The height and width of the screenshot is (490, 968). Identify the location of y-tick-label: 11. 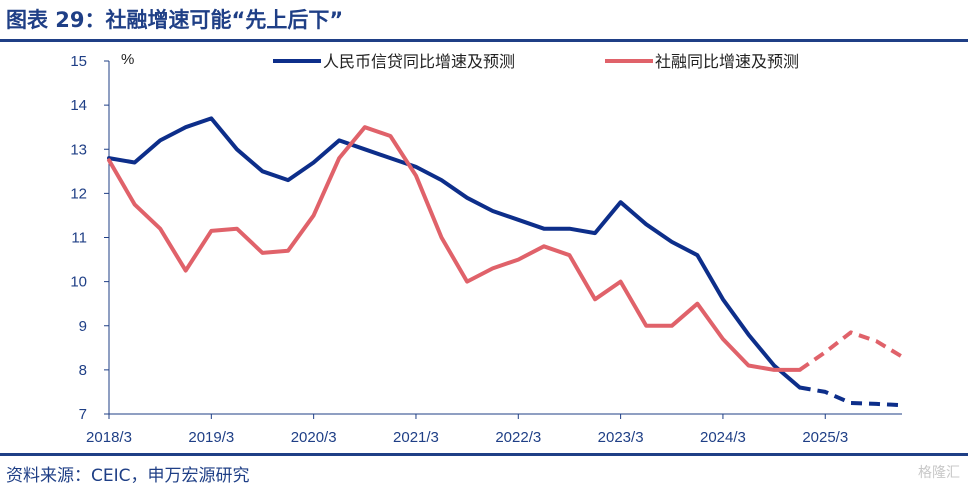
(79, 238).